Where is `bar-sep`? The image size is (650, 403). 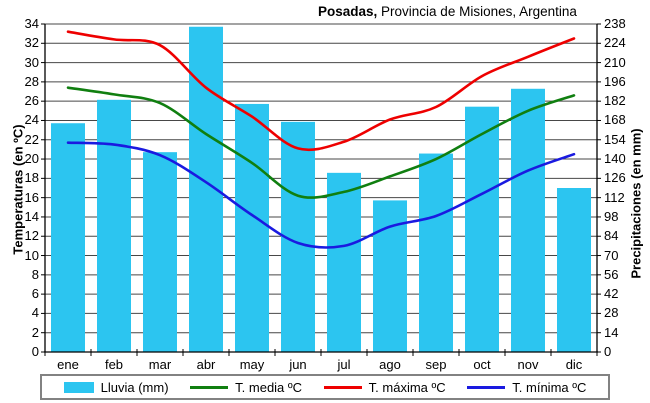
bar-sep is located at coordinates (436, 252).